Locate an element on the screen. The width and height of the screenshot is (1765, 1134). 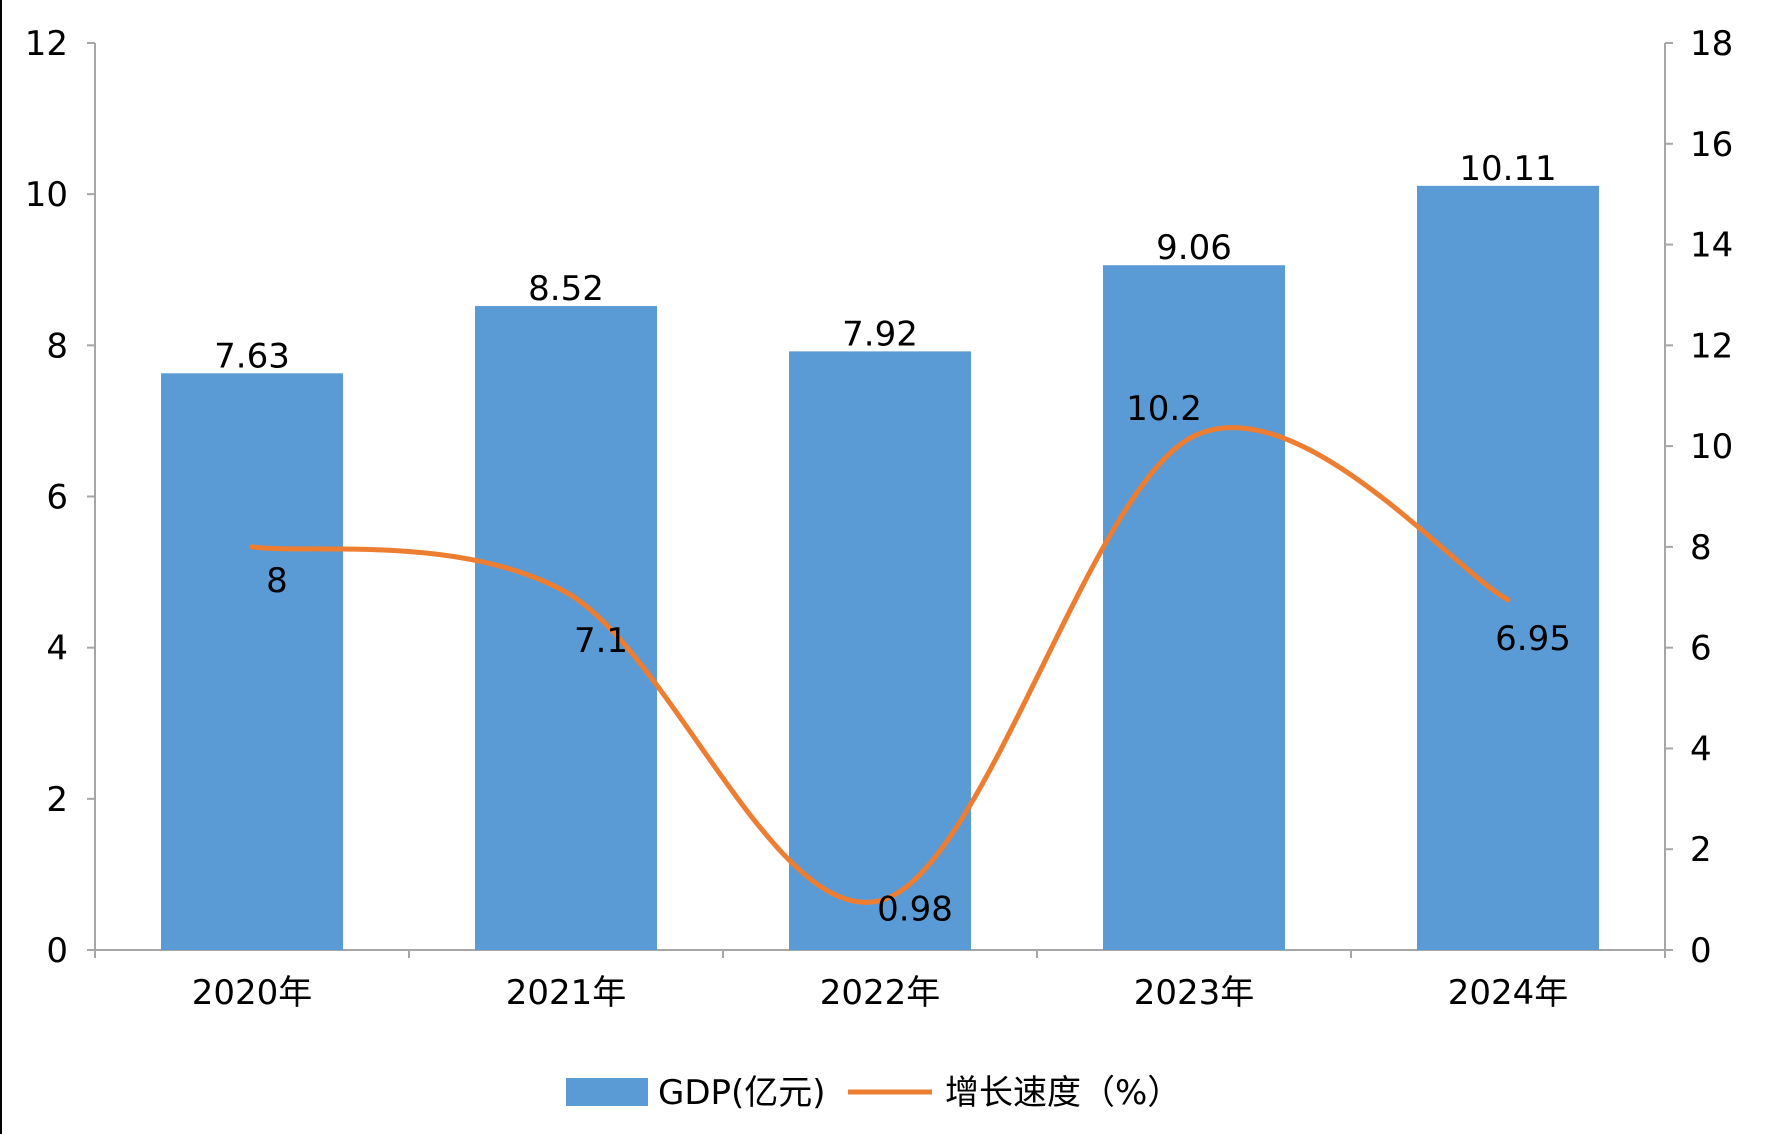
growth-rate-data-label: 8 is located at coordinates (277, 581).